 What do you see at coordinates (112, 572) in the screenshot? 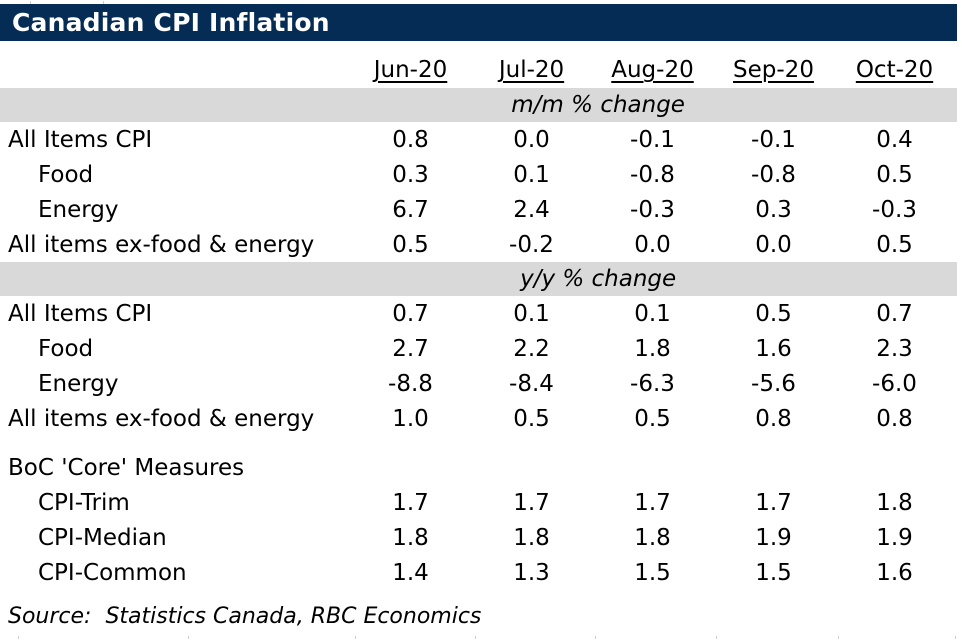
I see `row-label: CPI-Common` at bounding box center [112, 572].